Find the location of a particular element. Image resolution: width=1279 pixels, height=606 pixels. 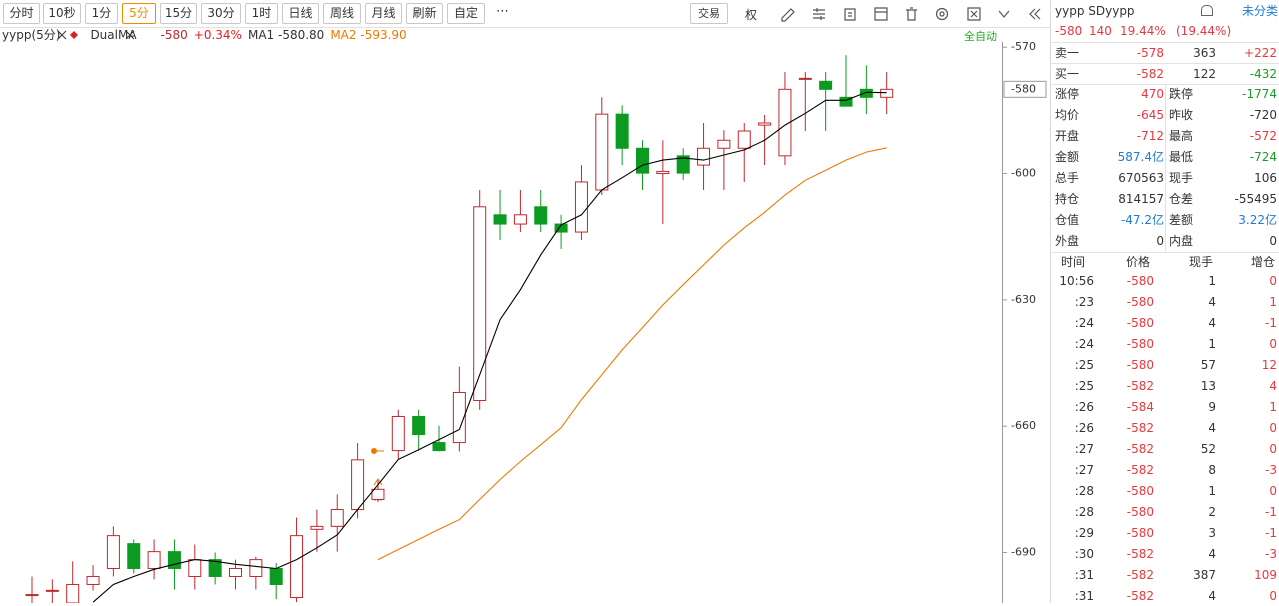

period-button: 刷新 is located at coordinates (424, 13).